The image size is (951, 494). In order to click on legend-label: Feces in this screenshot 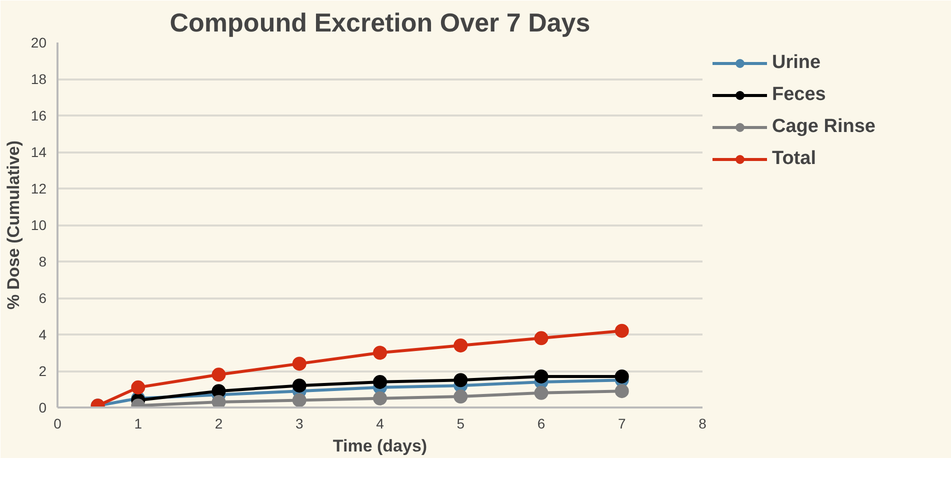, I will do `click(799, 95)`.